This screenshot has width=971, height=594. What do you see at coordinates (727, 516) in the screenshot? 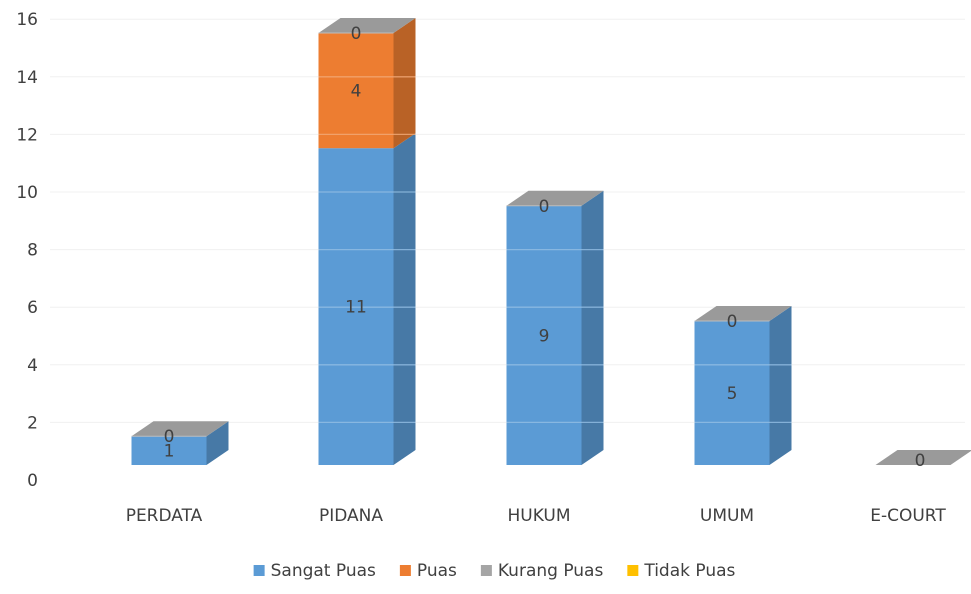
I see `x-category-label: UMUM` at bounding box center [727, 516].